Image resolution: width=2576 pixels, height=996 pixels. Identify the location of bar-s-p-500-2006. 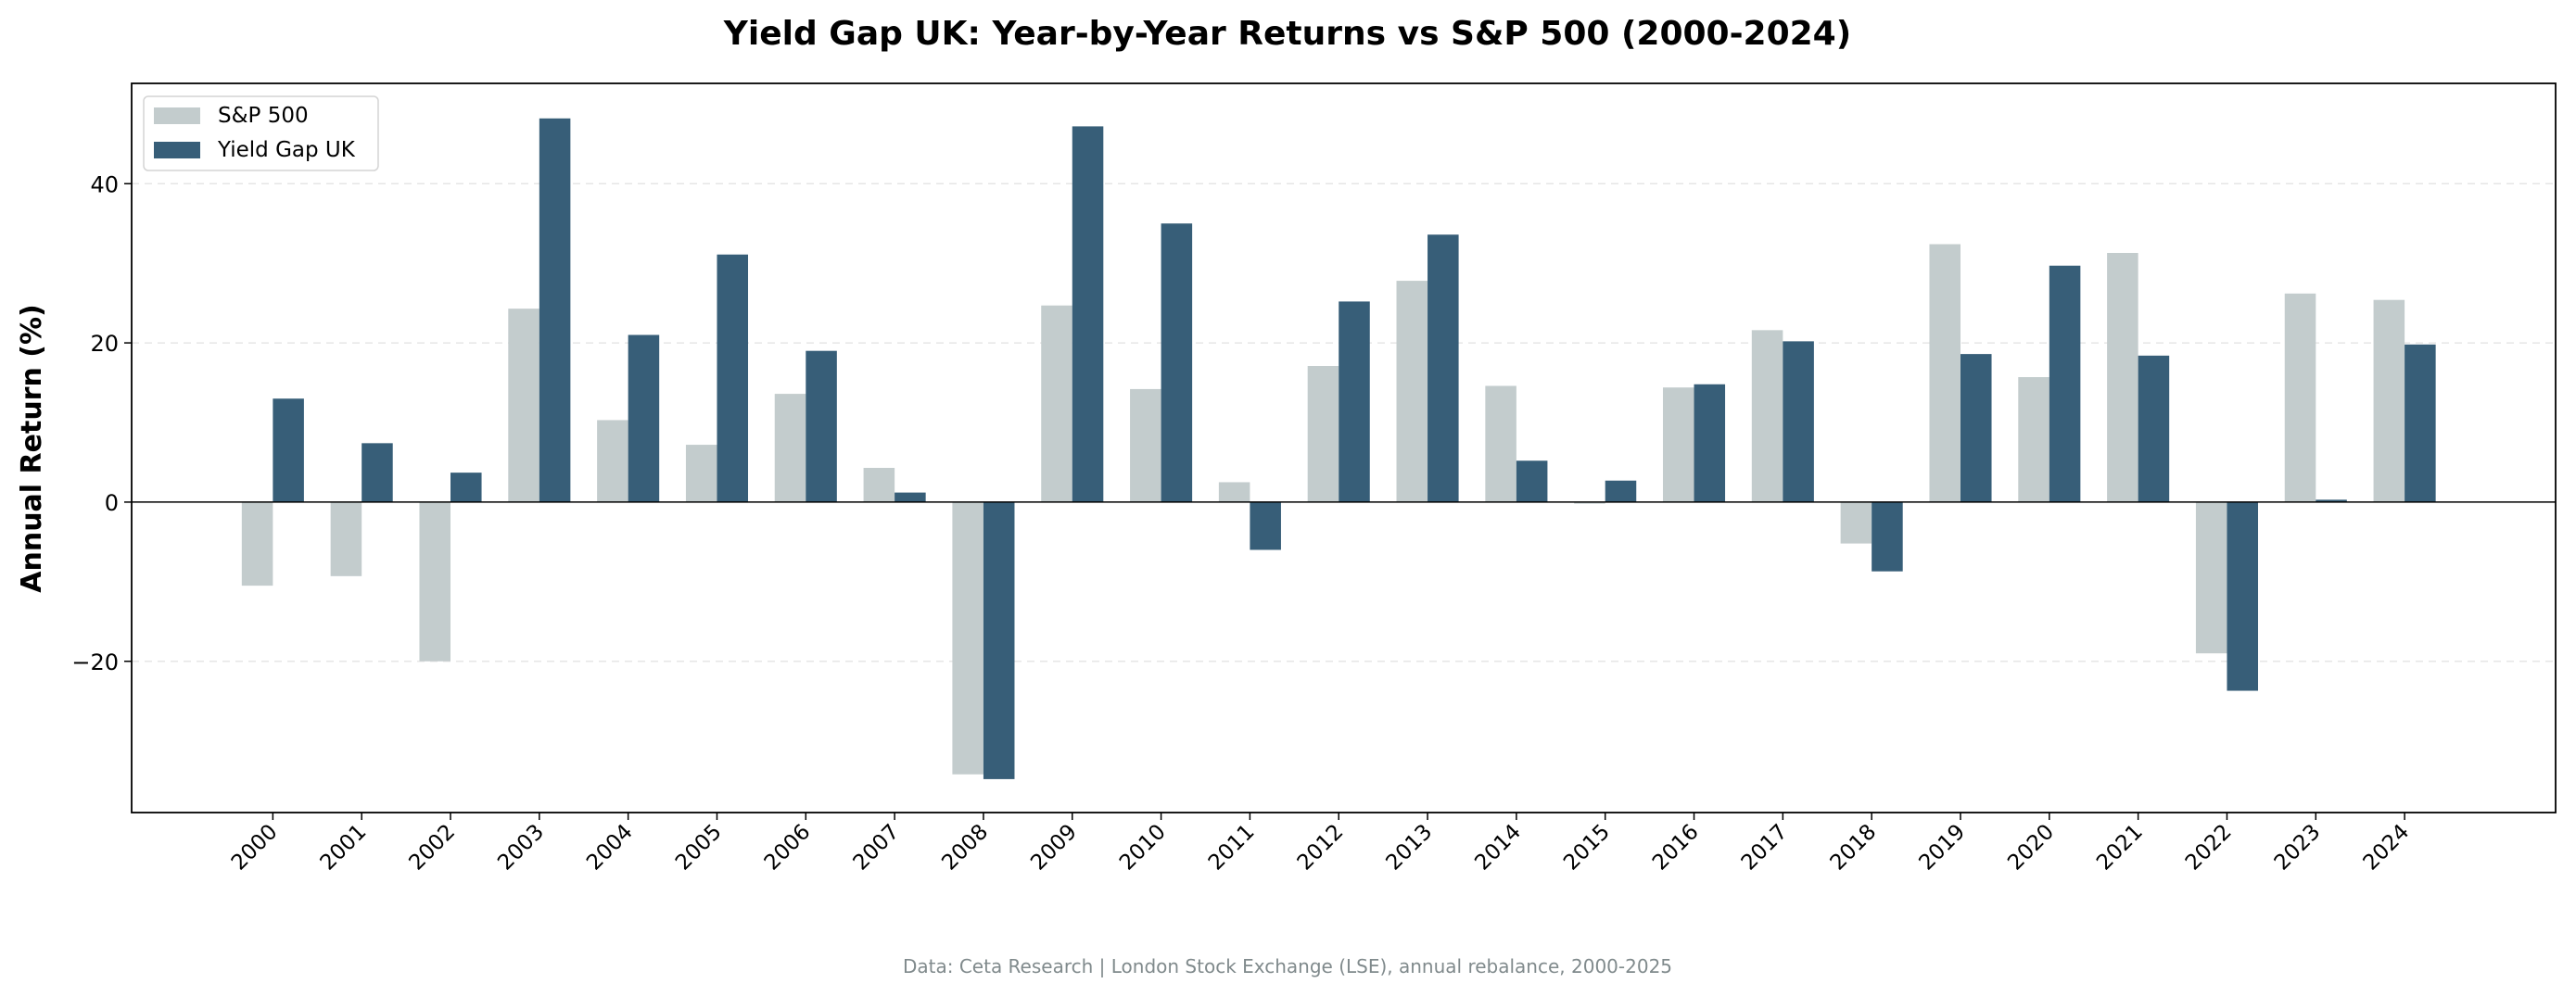
(790, 448).